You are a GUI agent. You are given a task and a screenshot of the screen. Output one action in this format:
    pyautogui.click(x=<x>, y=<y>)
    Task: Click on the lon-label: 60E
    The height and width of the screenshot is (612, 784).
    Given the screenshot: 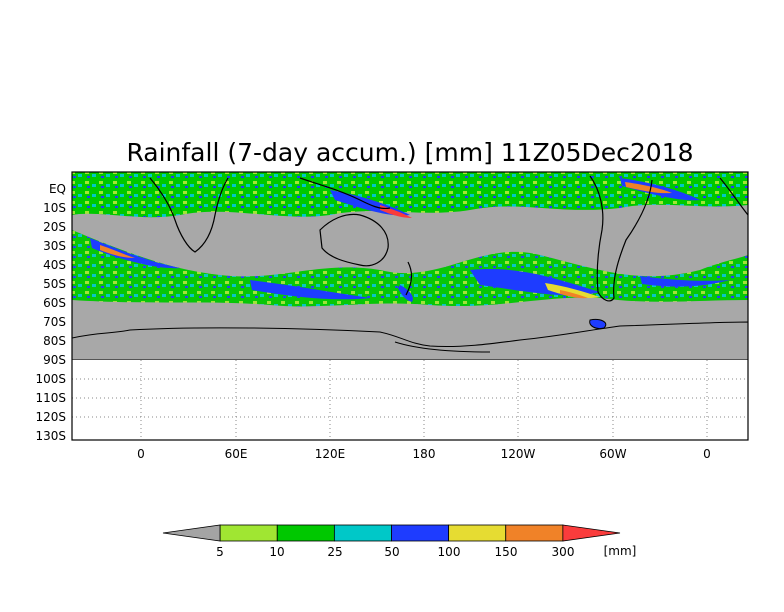 What is the action you would take?
    pyautogui.click(x=236, y=454)
    